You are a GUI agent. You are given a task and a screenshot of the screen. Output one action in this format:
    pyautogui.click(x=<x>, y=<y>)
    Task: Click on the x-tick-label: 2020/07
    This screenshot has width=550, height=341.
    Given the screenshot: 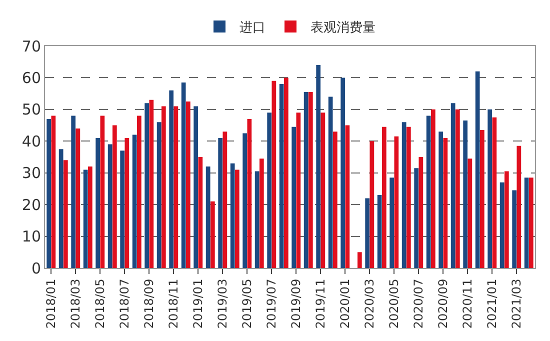 What is the action you would take?
    pyautogui.click(x=419, y=303)
    